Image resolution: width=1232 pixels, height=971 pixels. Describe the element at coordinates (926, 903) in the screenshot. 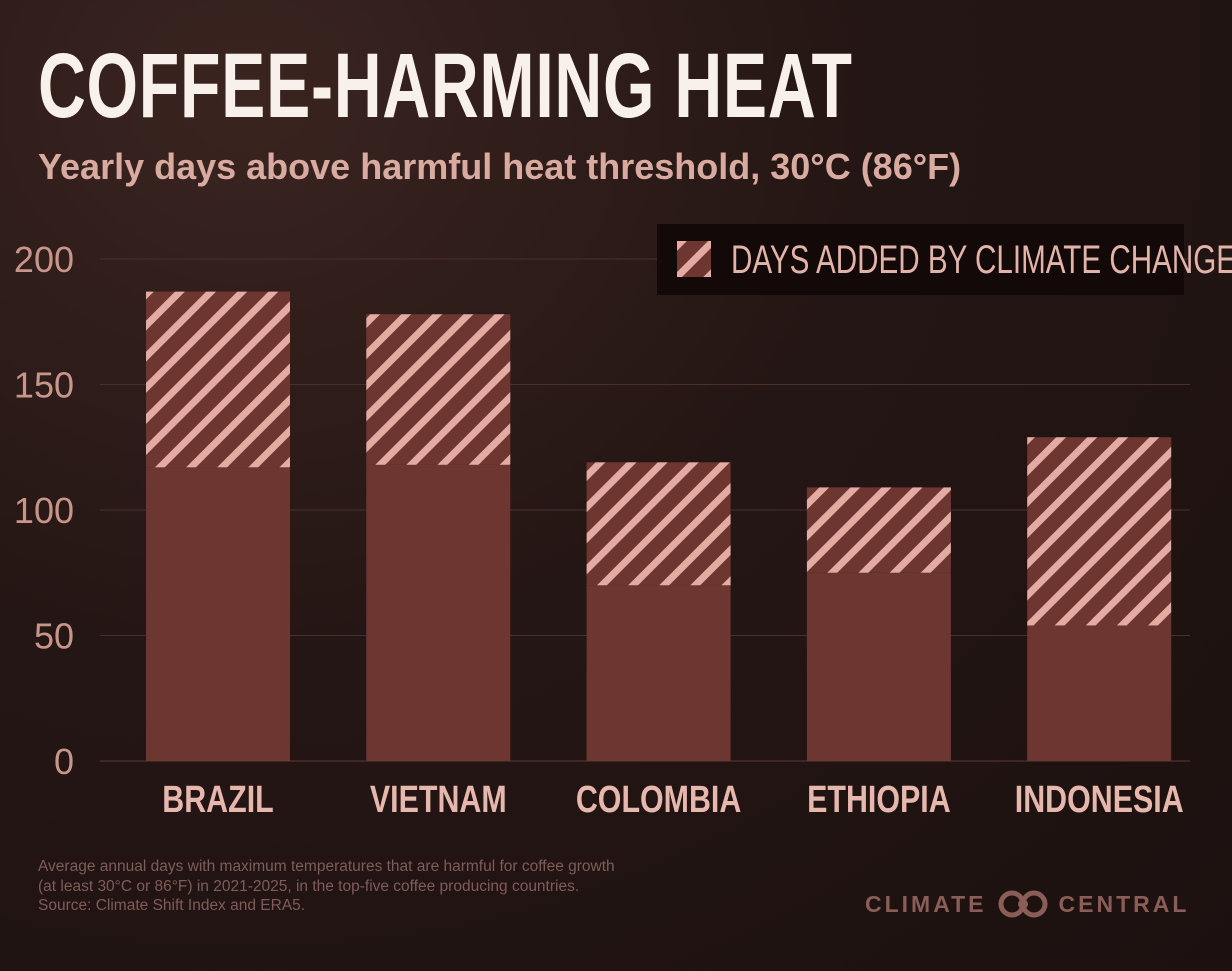

I see `logo-text-left: CLIMATE` at that location.